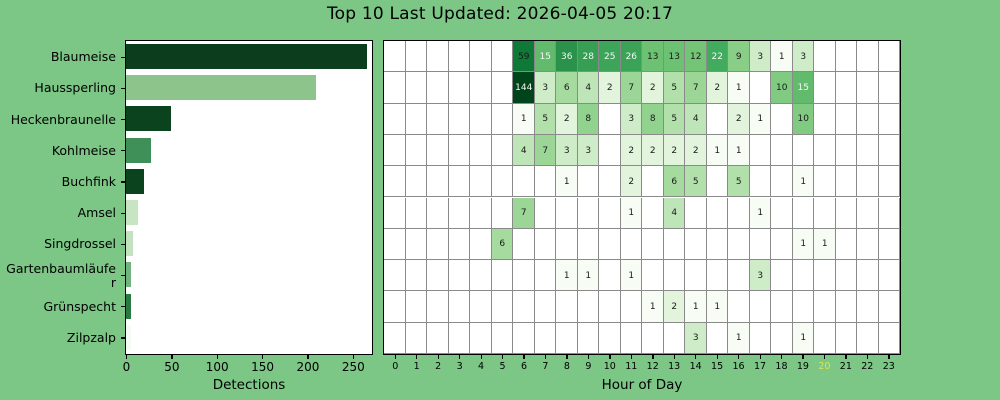  I want to click on bar-Buchfink, so click(135, 181).